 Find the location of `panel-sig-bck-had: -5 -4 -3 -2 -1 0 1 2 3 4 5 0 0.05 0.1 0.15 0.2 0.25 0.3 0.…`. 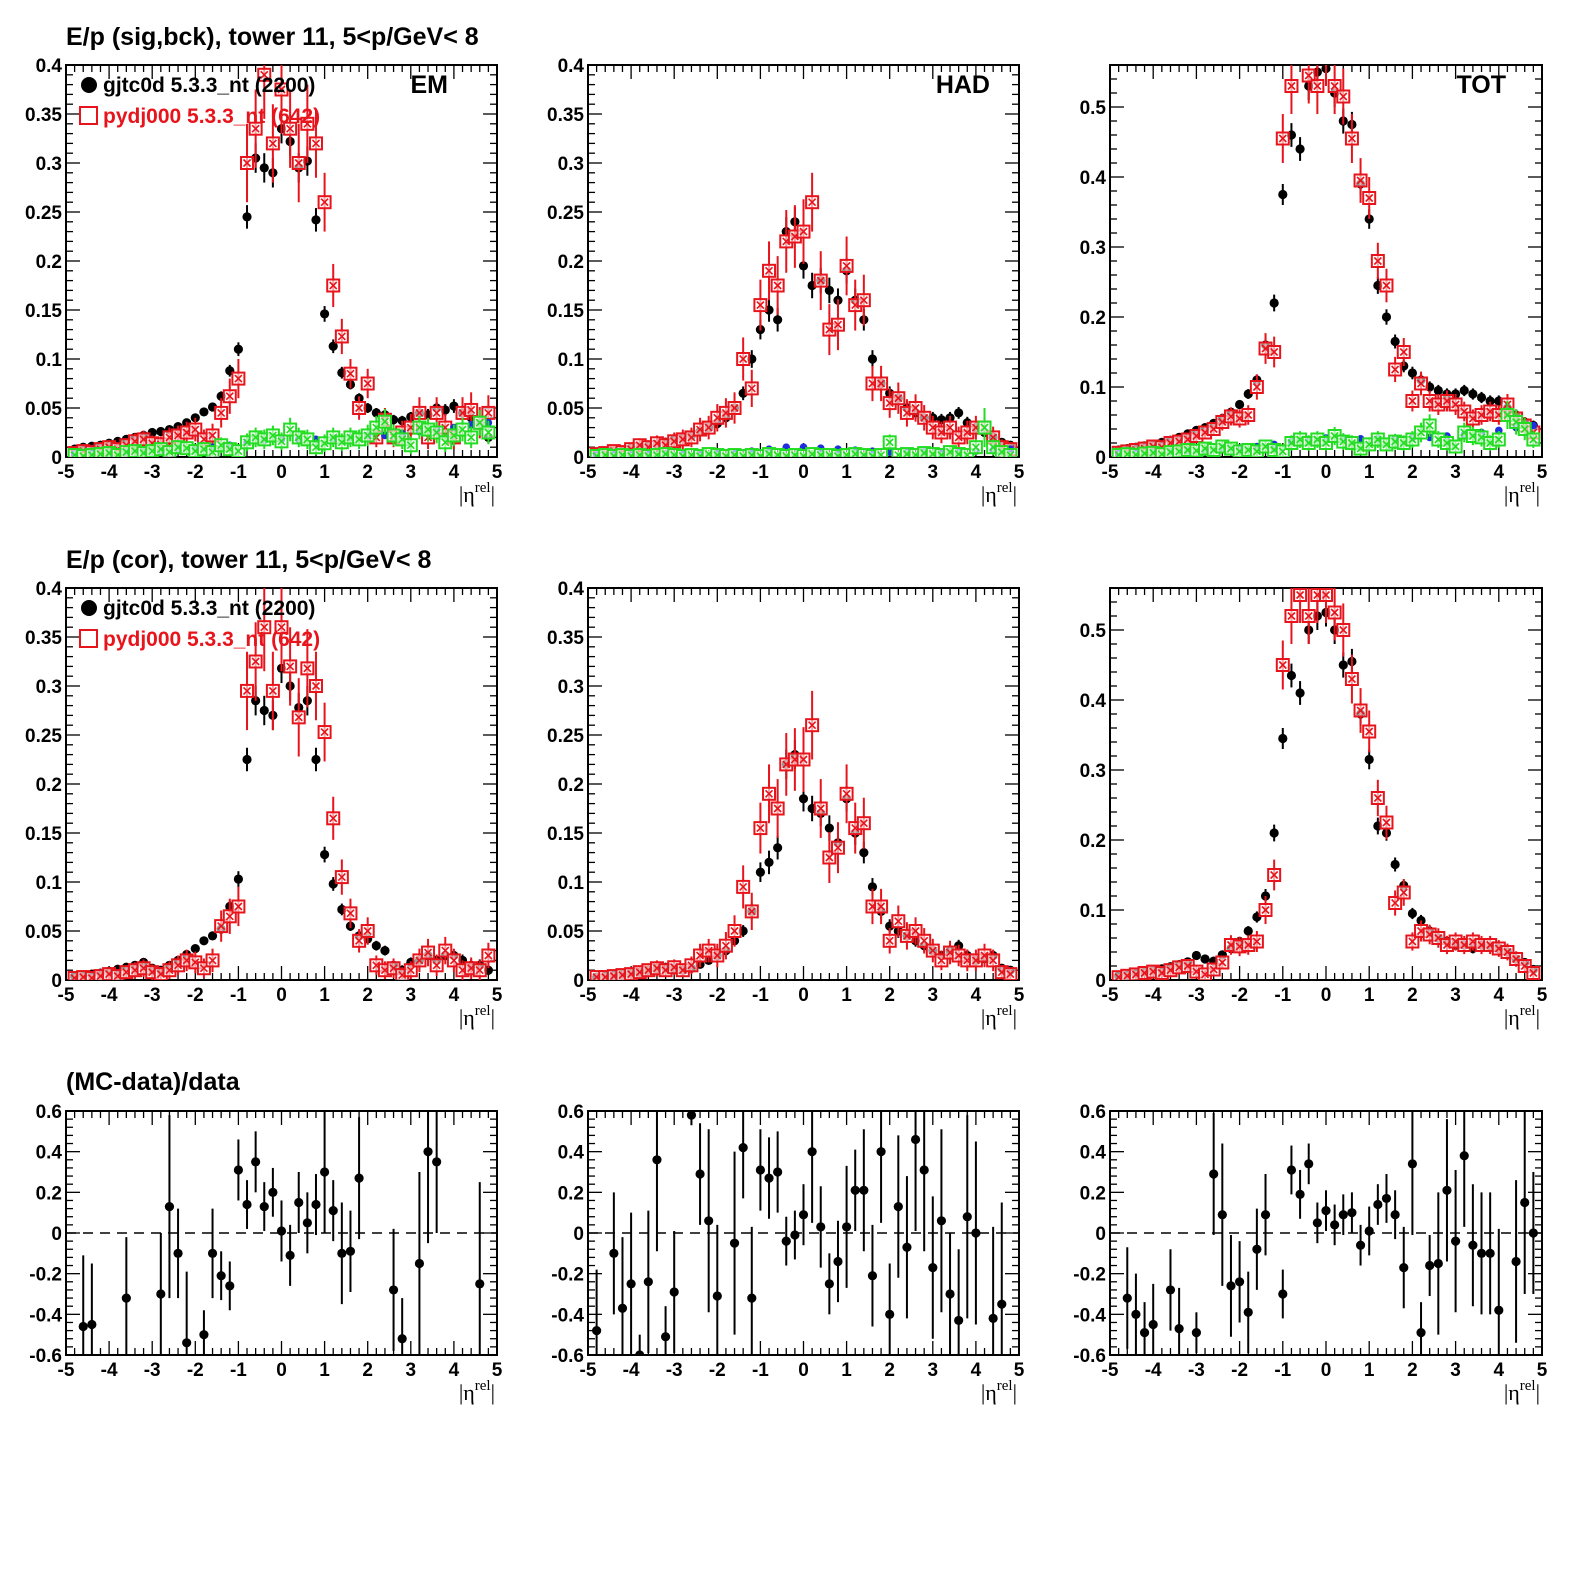

panel-sig-bck-had: -5 -4 -3 -2 -1 0 1 2 3 4 5 0 0.05 0.1 0.15 0.2 0.25 0.3 0.… is located at coordinates (786, 281).